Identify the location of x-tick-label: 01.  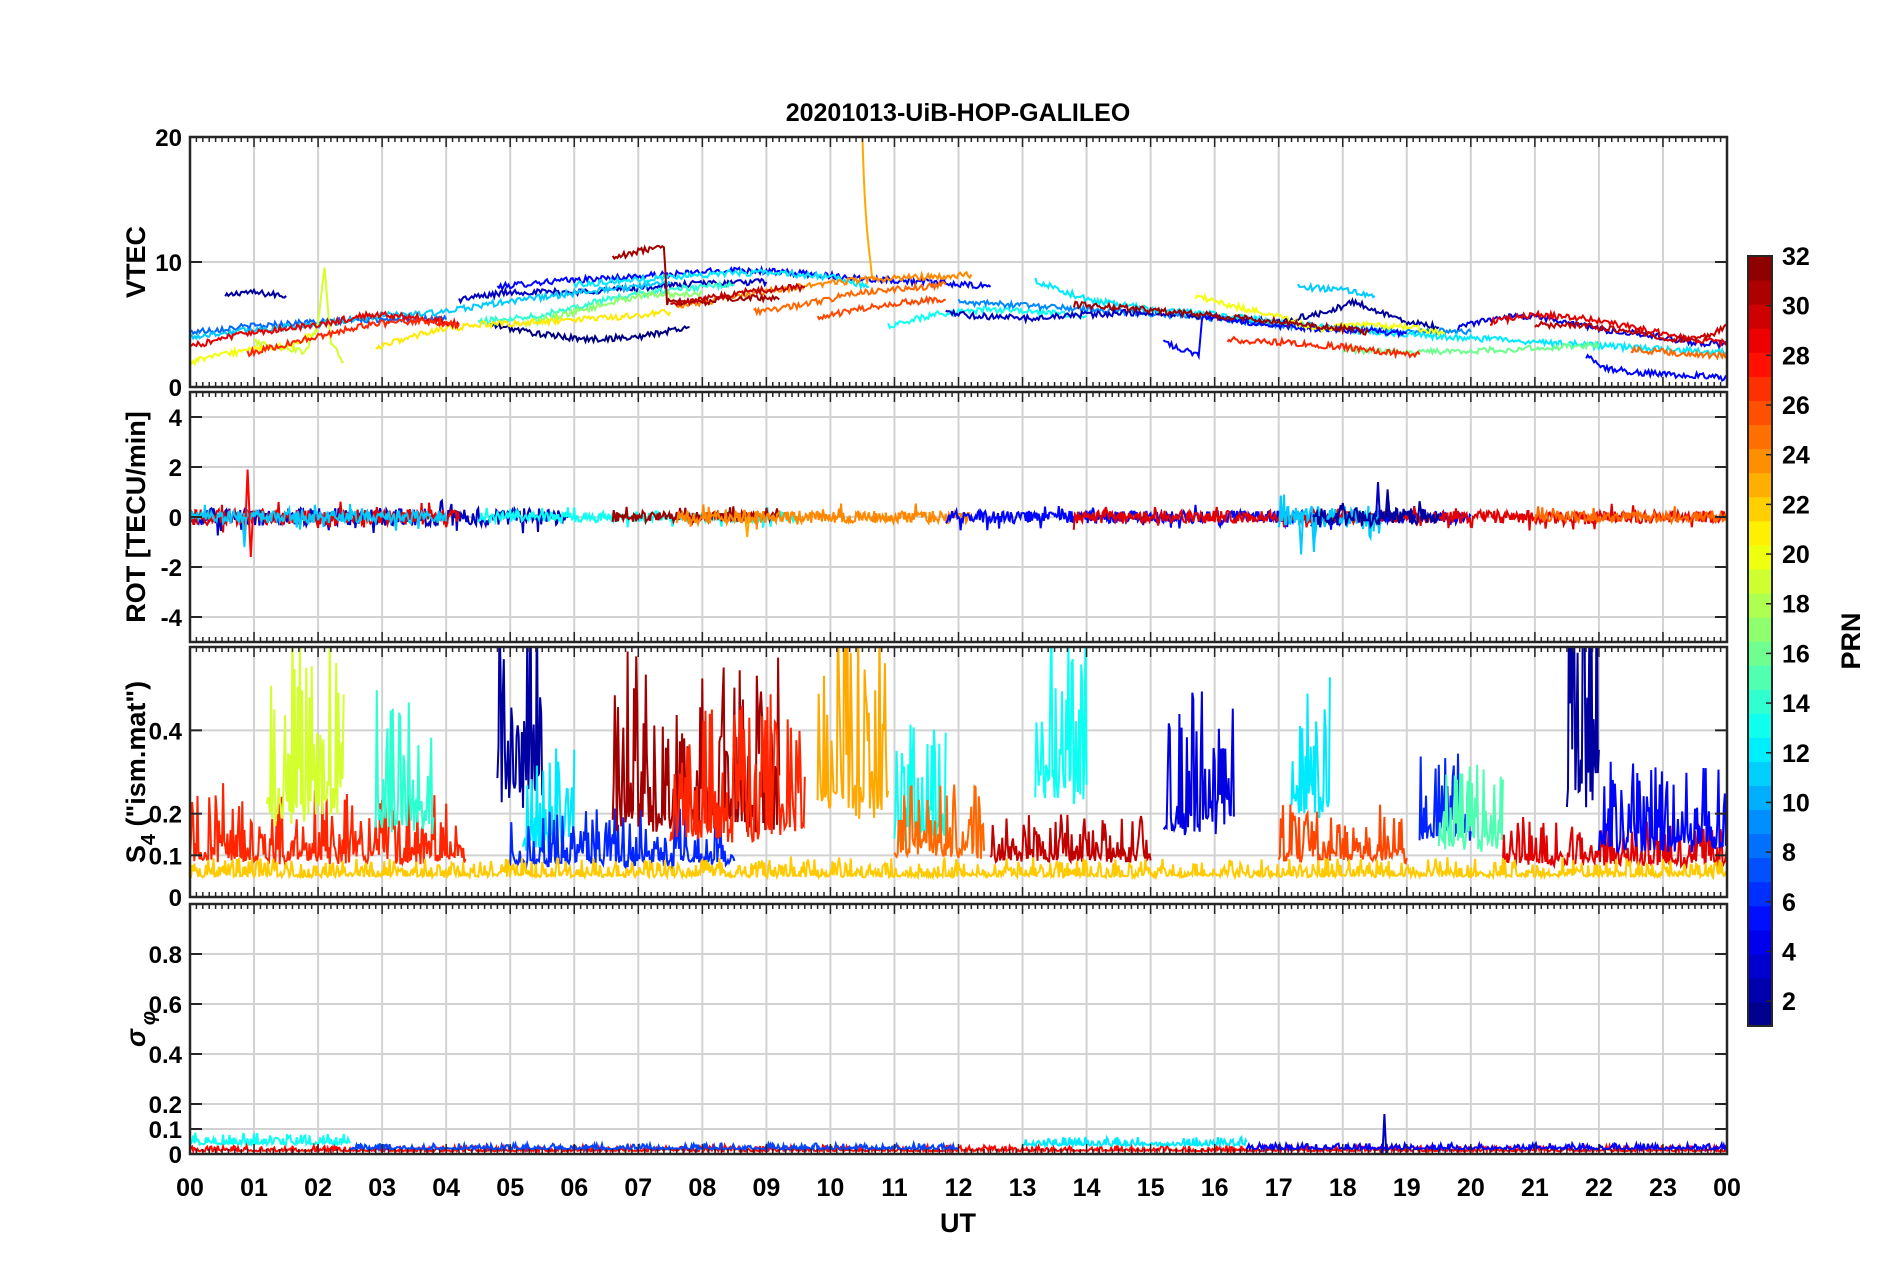
(254, 1188).